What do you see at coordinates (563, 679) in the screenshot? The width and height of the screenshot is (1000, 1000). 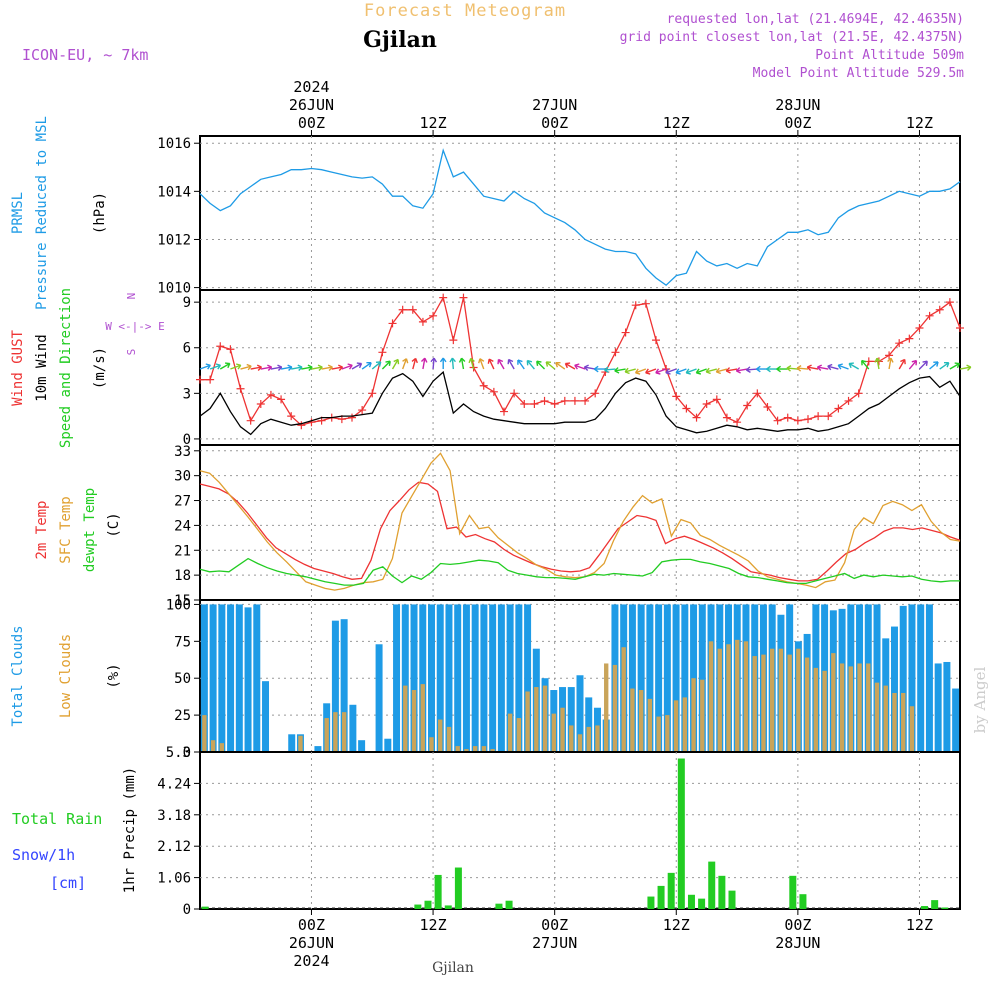 I see `clouds-panel: 0 25 50 75 100` at bounding box center [563, 679].